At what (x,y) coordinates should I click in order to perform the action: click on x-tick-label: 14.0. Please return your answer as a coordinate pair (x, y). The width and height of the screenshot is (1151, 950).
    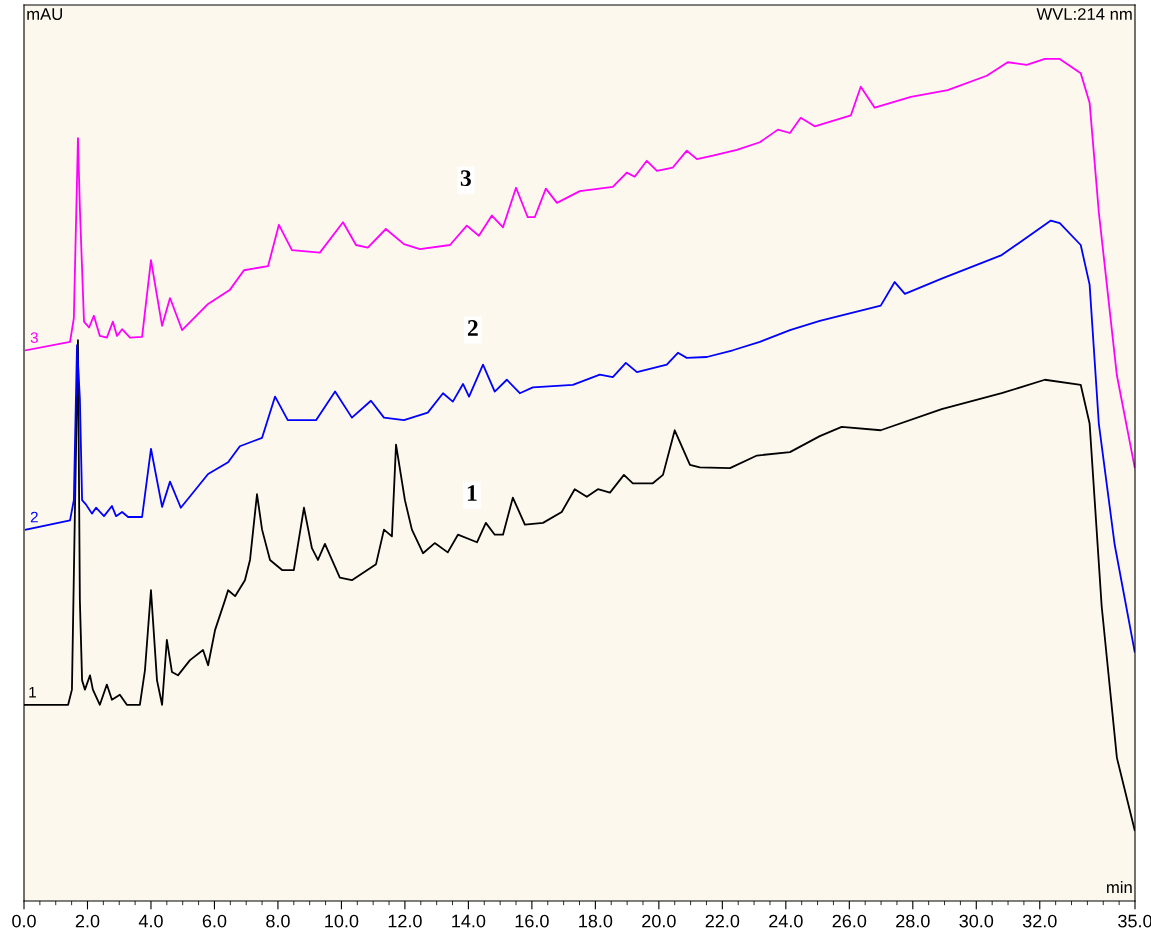
    Looking at the image, I should click on (469, 921).